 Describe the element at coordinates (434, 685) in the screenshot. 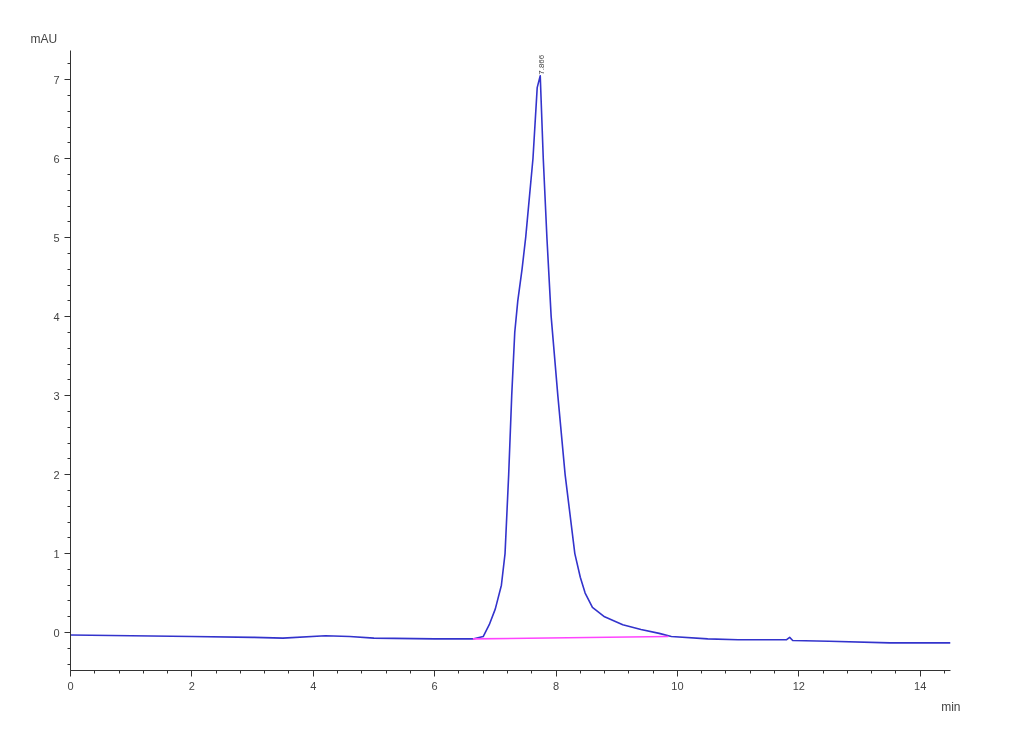

I see `x-tick-label: 6` at that location.